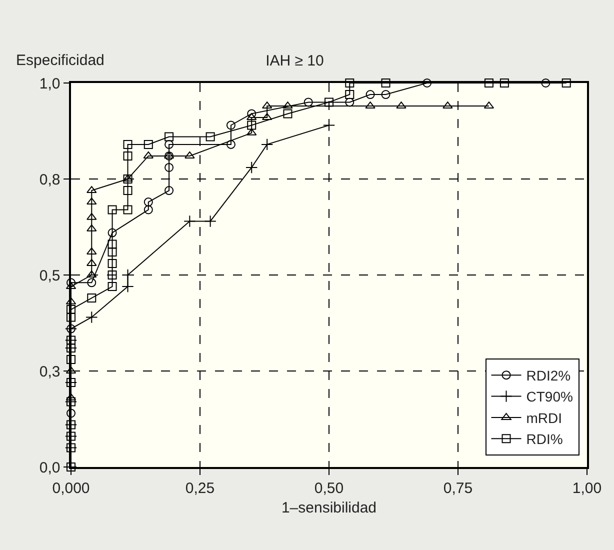 This screenshot has width=614, height=550. Describe the element at coordinates (295, 61) in the screenshot. I see `chart-title: IAH ≥ 10` at that location.